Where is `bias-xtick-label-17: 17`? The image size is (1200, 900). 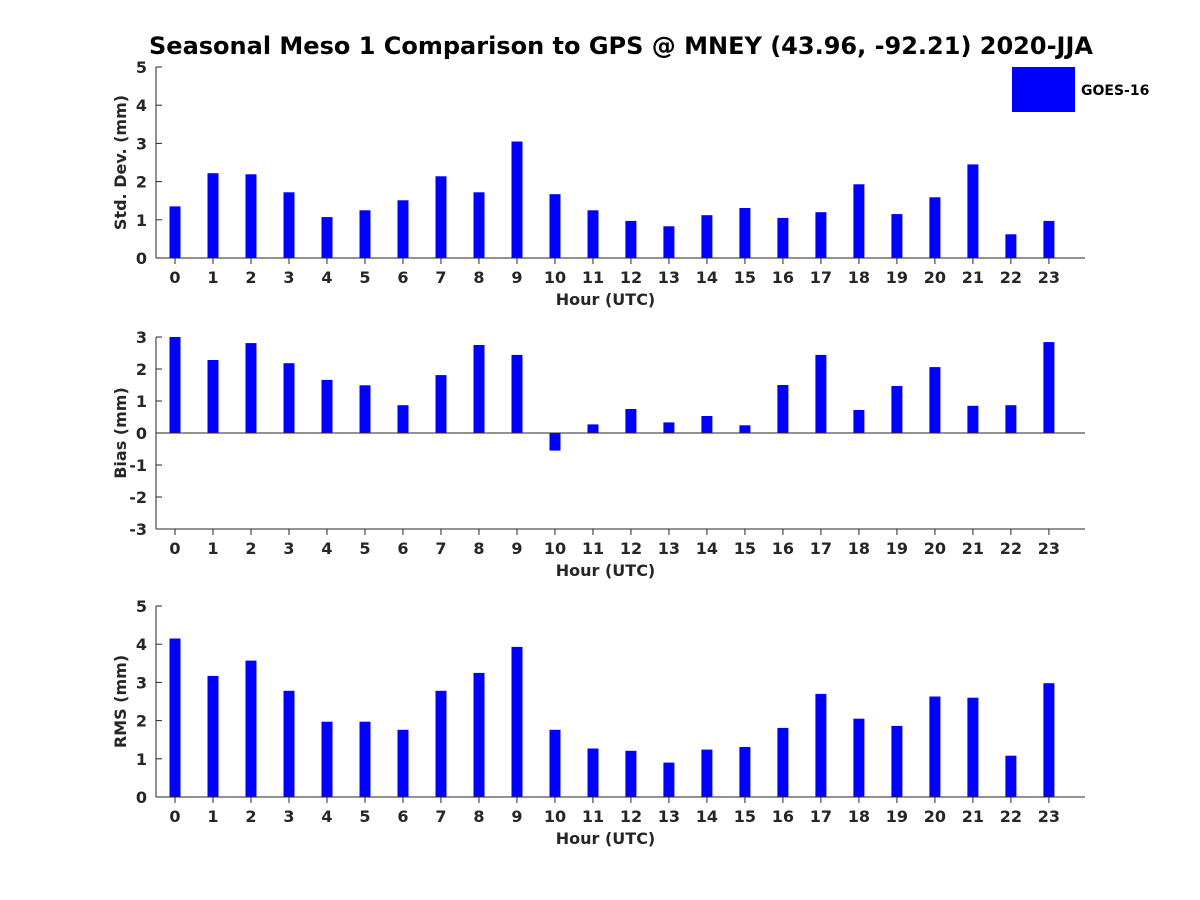 bias-xtick-label-17: 17 is located at coordinates (821, 548).